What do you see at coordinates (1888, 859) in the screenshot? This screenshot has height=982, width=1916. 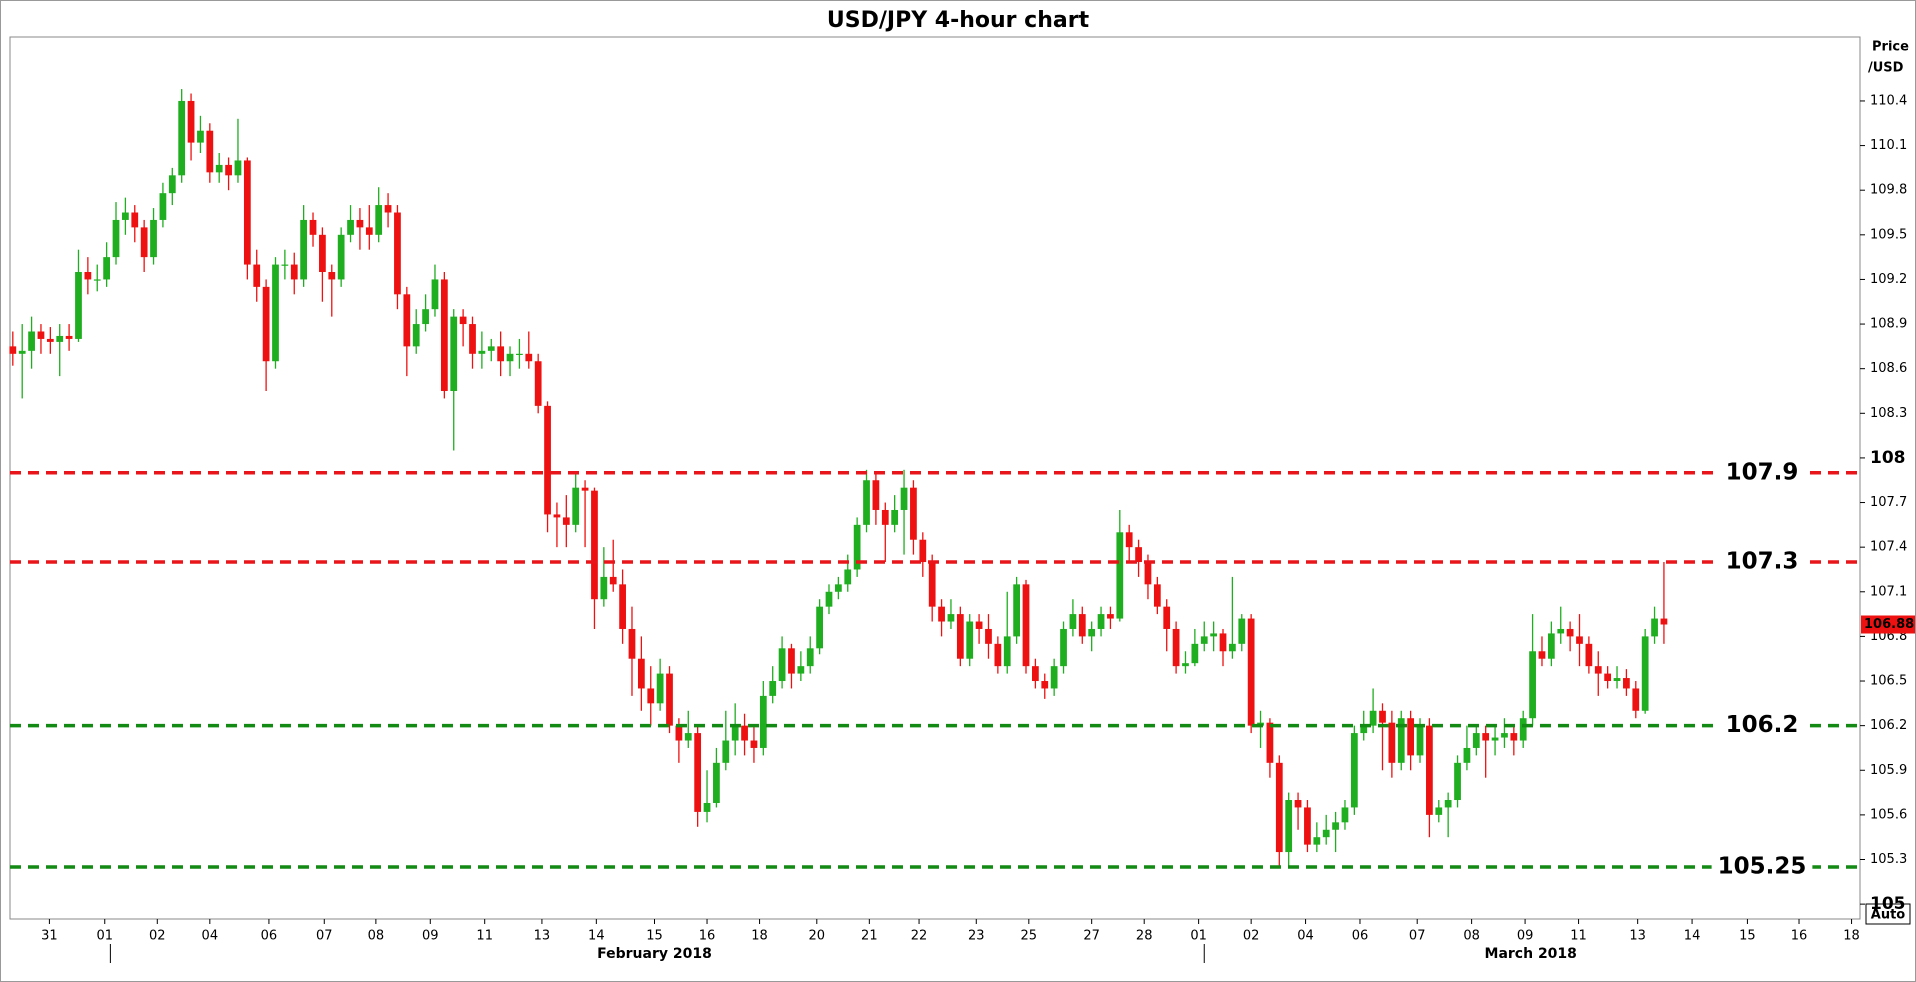 I see `y-tick-label: 105.3` at bounding box center [1888, 859].